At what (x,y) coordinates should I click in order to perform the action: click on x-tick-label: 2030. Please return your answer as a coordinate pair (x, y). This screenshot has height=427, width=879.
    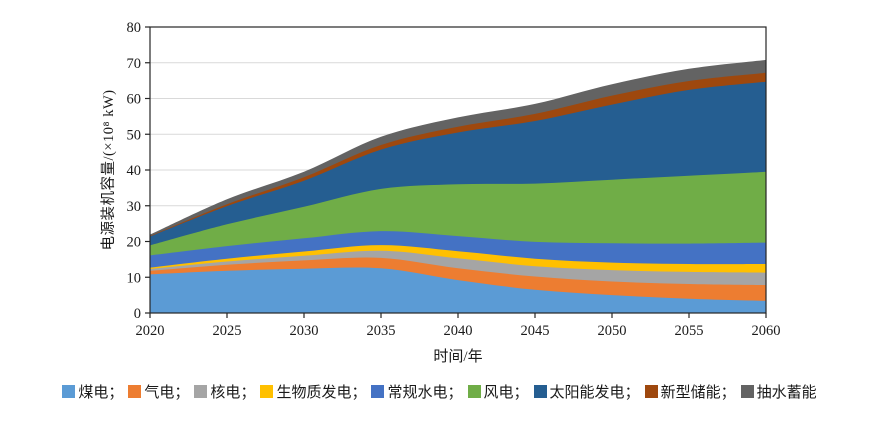
    Looking at the image, I should click on (304, 331).